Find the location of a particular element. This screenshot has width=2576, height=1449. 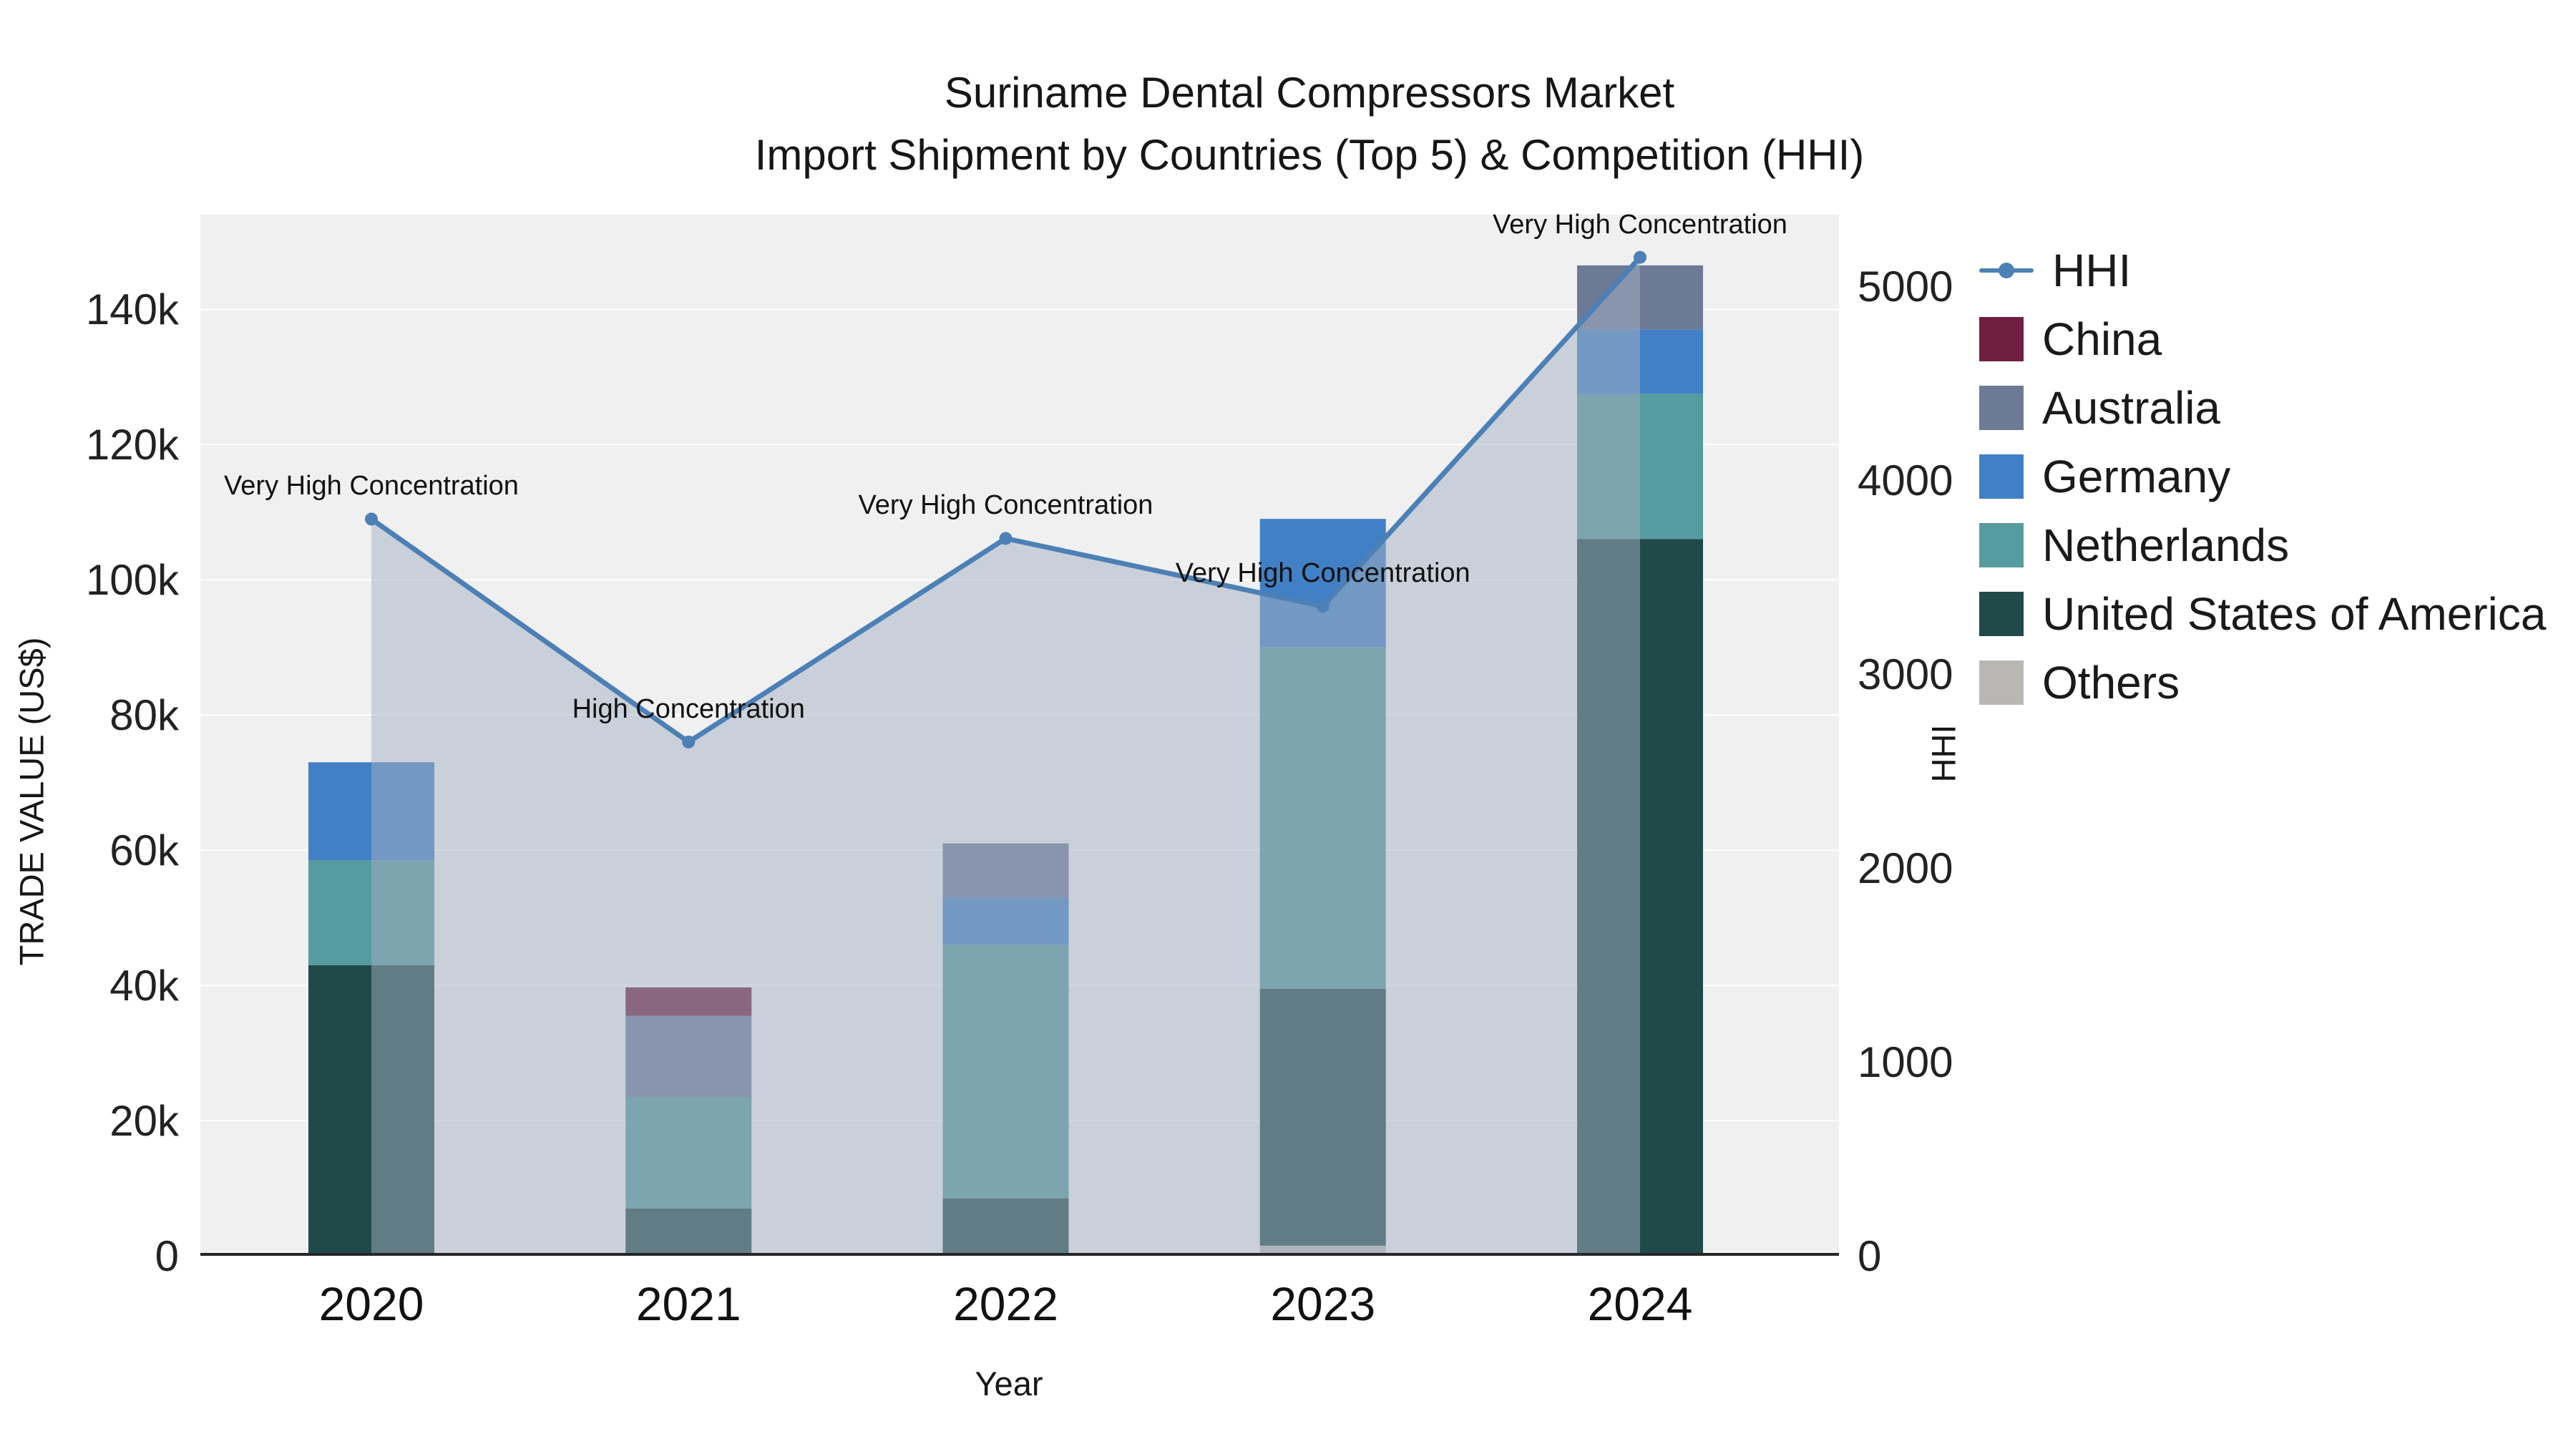

legend-item-china: China is located at coordinates (2262, 339).